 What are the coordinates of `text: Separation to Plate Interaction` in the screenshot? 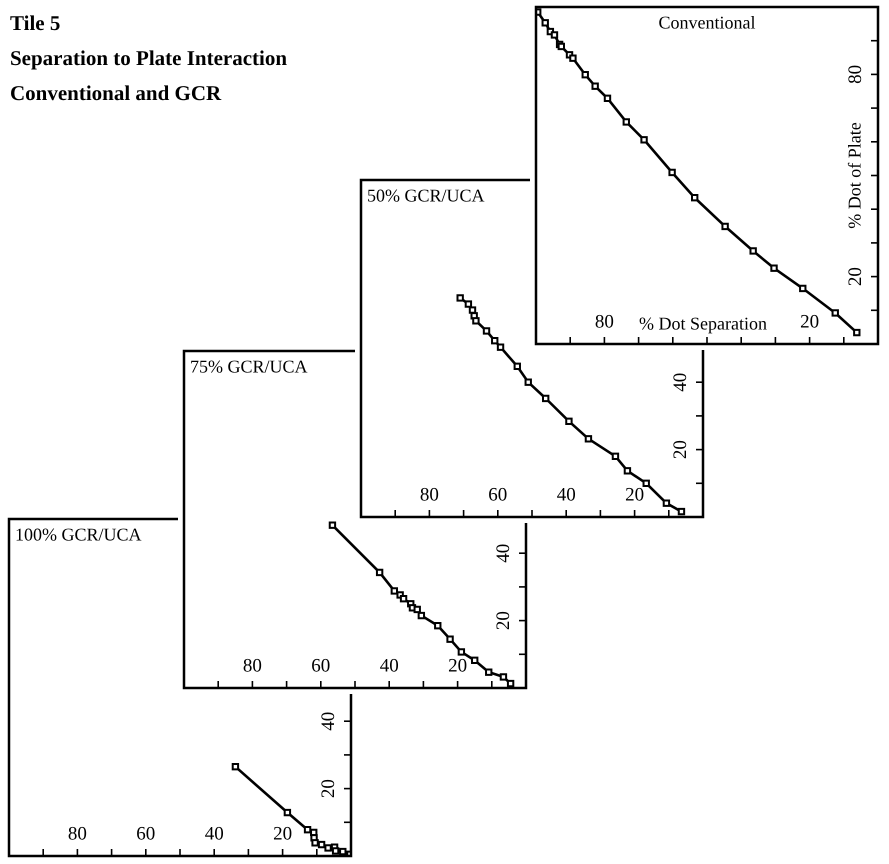 It's located at (149, 58).